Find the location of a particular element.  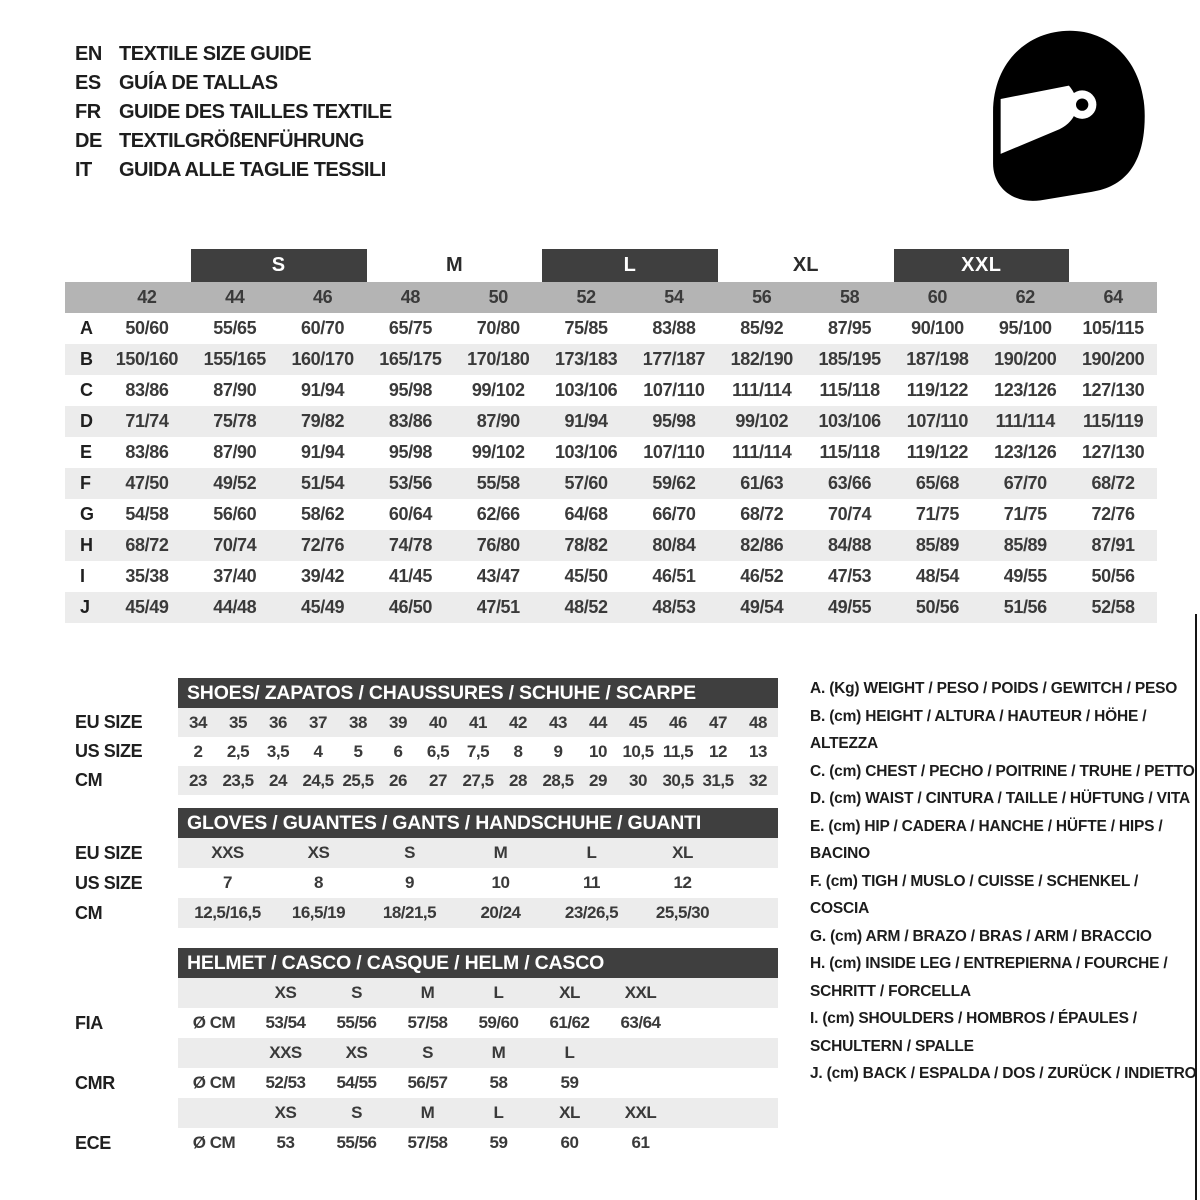

shoes-value: 10 is located at coordinates (598, 751).